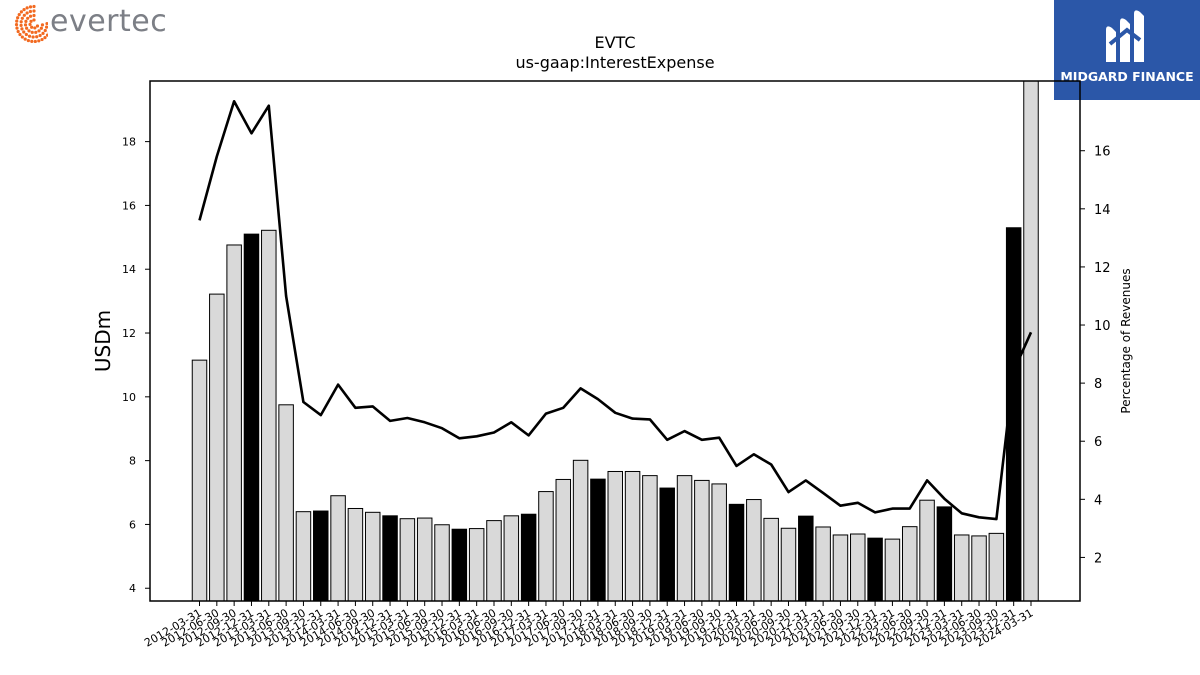  What do you see at coordinates (136, 365) in the screenshot?
I see `y-axis: 4 6 8 10 12 14 16 18` at bounding box center [136, 365].